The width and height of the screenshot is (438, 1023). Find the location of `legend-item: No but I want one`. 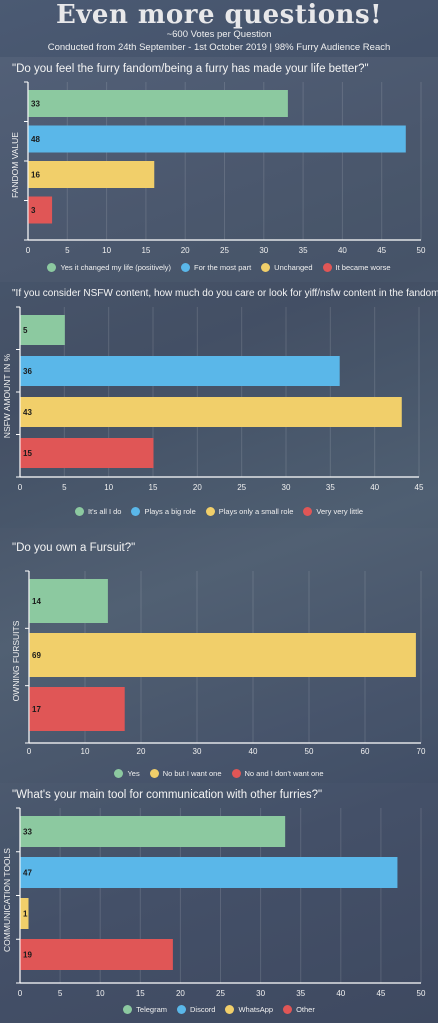

legend-item: No but I want one is located at coordinates (185, 773).